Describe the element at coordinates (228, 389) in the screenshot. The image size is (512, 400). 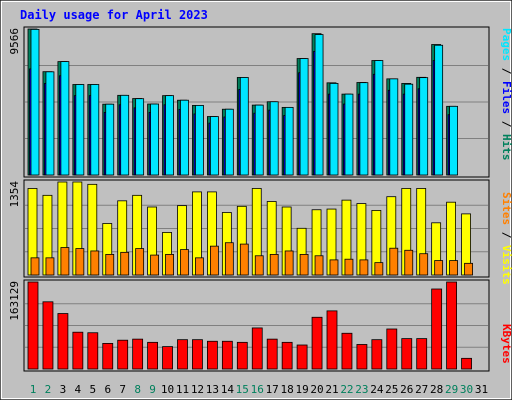
I see `x-tick-label: 14` at that location.